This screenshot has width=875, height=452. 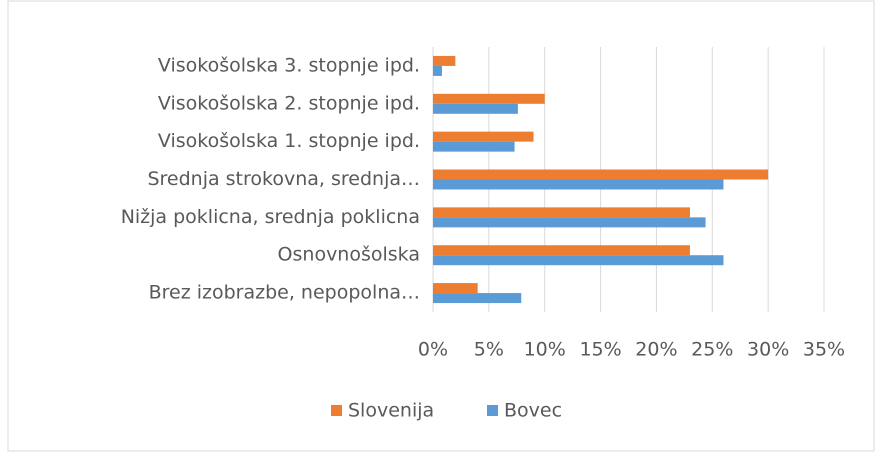 What do you see at coordinates (656, 350) in the screenshot?
I see `x-tick-label: 20%` at bounding box center [656, 350].